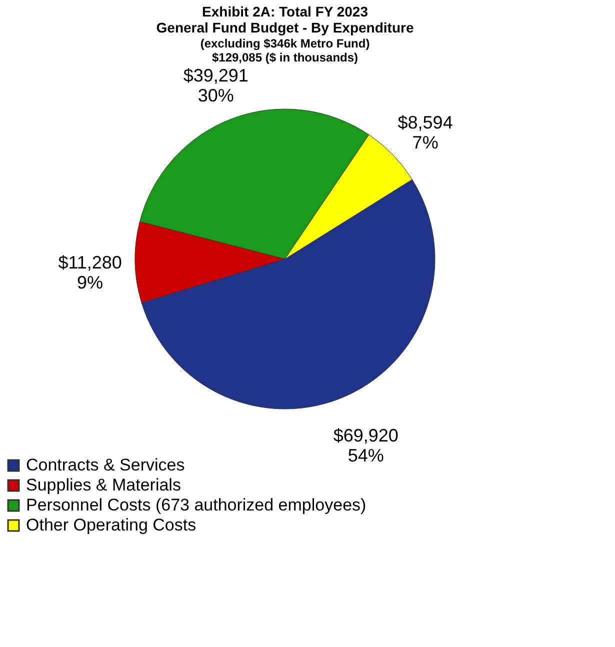 The width and height of the screenshot is (615, 647). Describe the element at coordinates (105, 465) in the screenshot. I see `legend-label: Contracts & Services` at that location.